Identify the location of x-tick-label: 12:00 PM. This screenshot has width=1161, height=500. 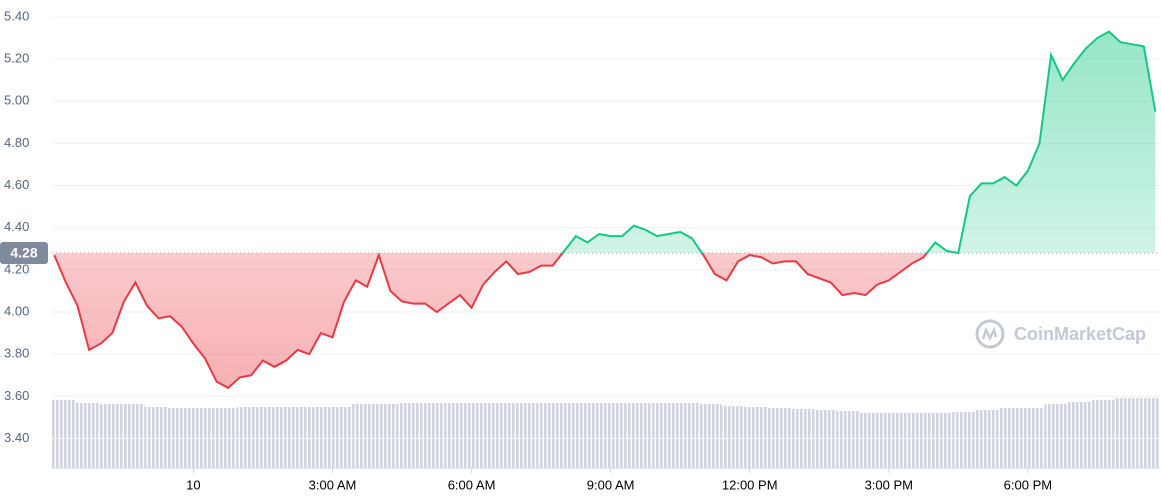
(750, 484).